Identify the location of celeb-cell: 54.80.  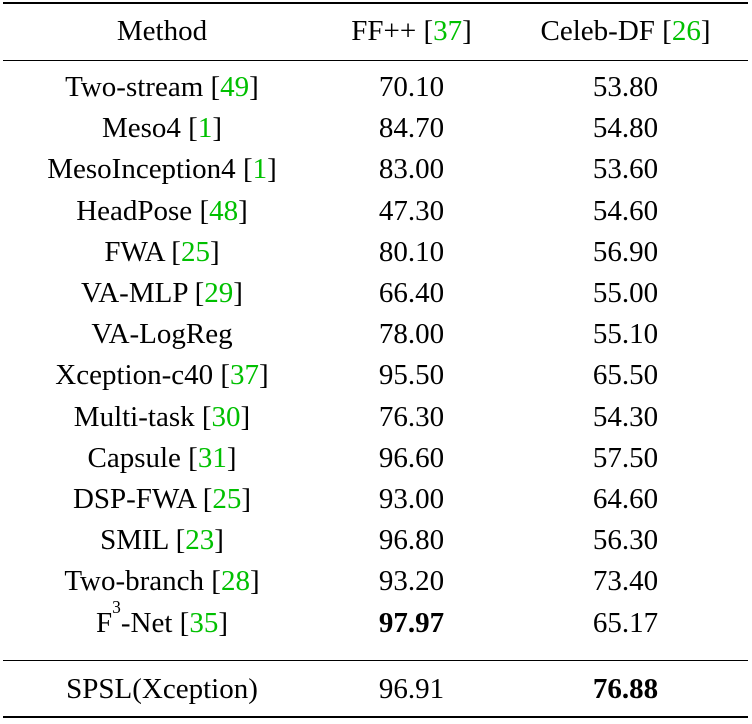
(625, 128).